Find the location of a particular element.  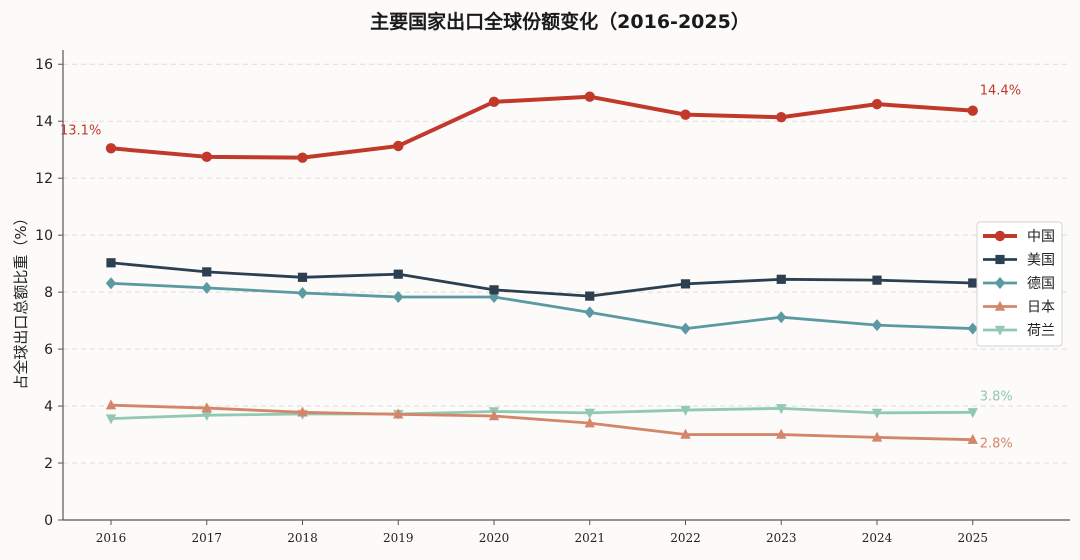

legend-item: 德国 is located at coordinates (1019, 284).